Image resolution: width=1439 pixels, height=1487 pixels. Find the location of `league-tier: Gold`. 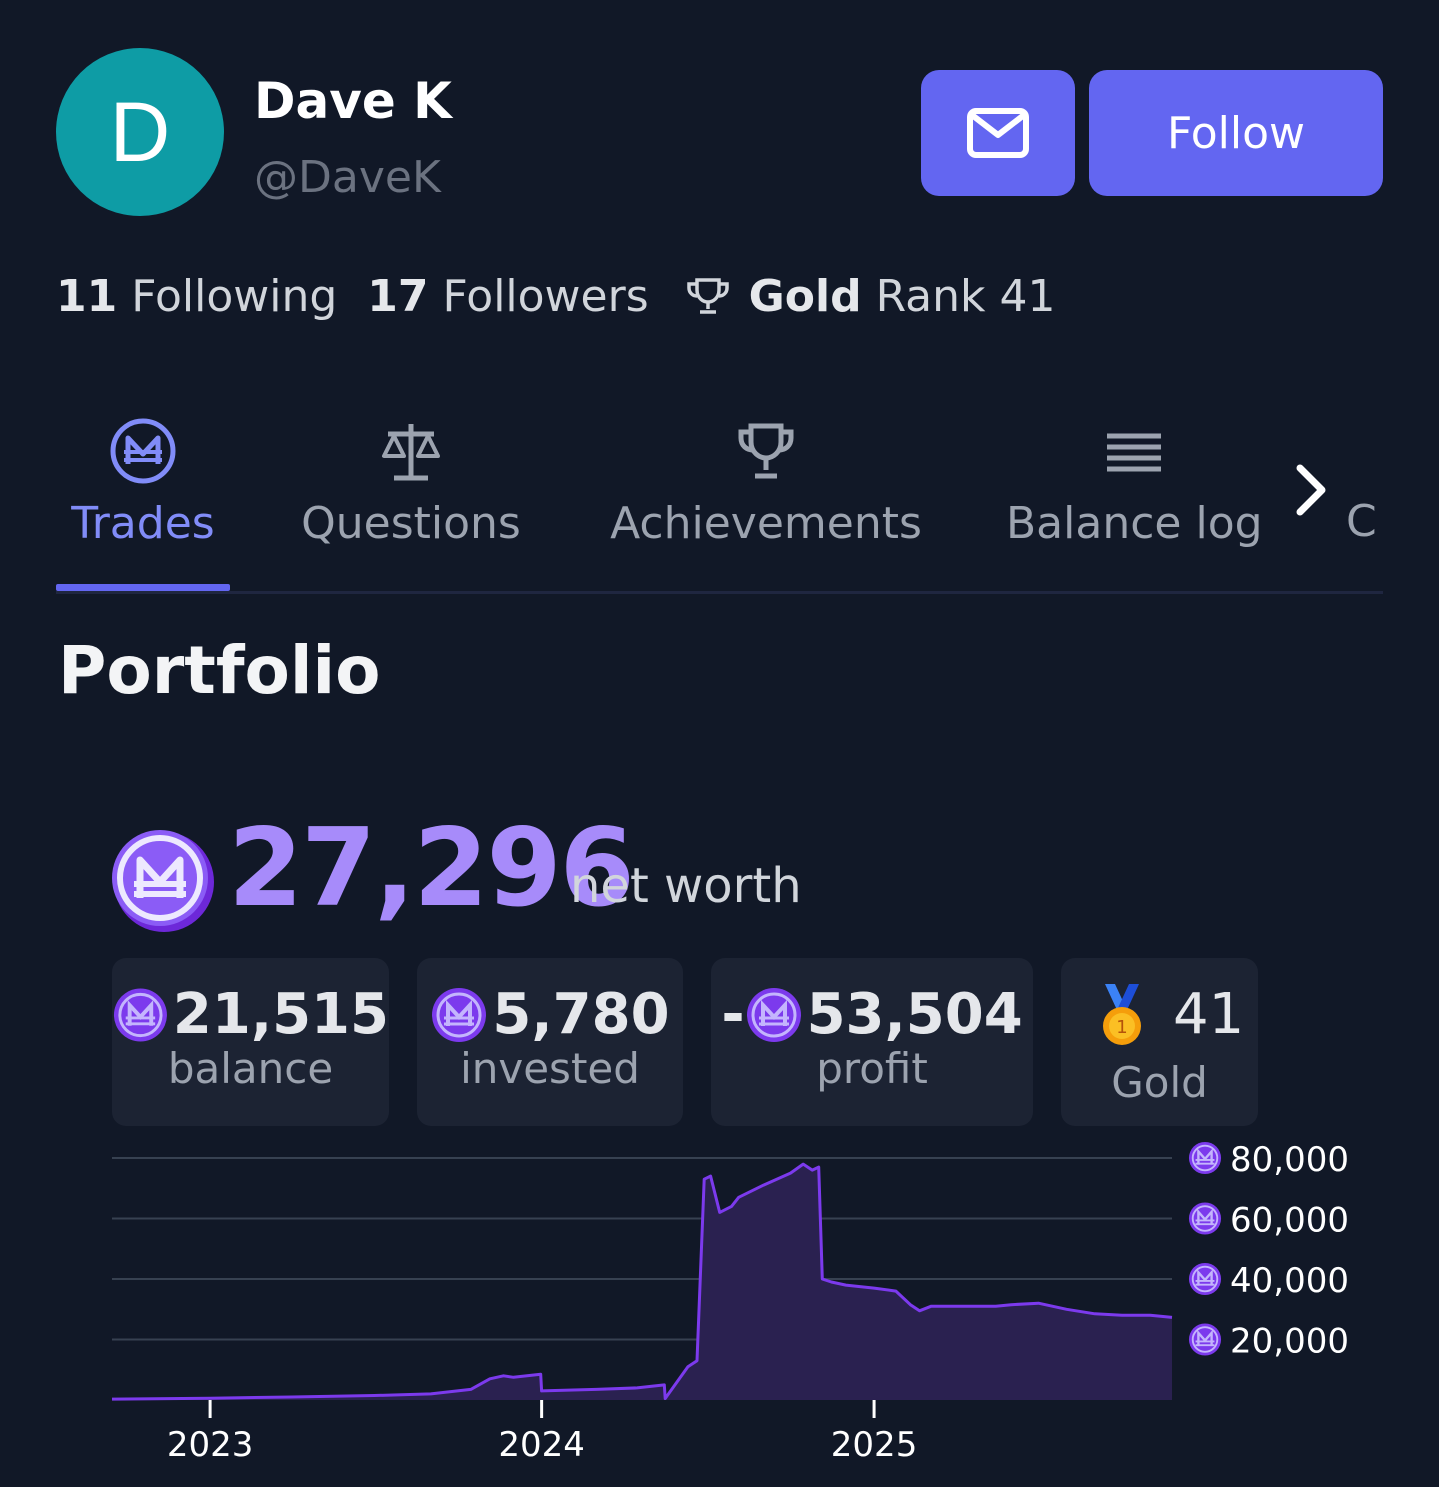

league-tier: Gold is located at coordinates (805, 296).